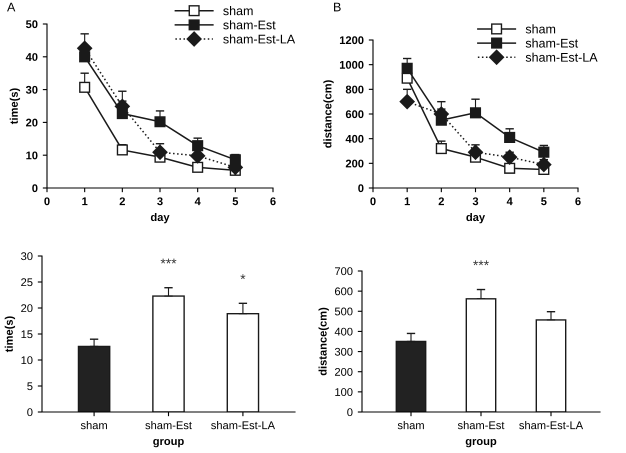  What do you see at coordinates (27, 282) in the screenshot?
I see `y-tick-label: 25` at bounding box center [27, 282].